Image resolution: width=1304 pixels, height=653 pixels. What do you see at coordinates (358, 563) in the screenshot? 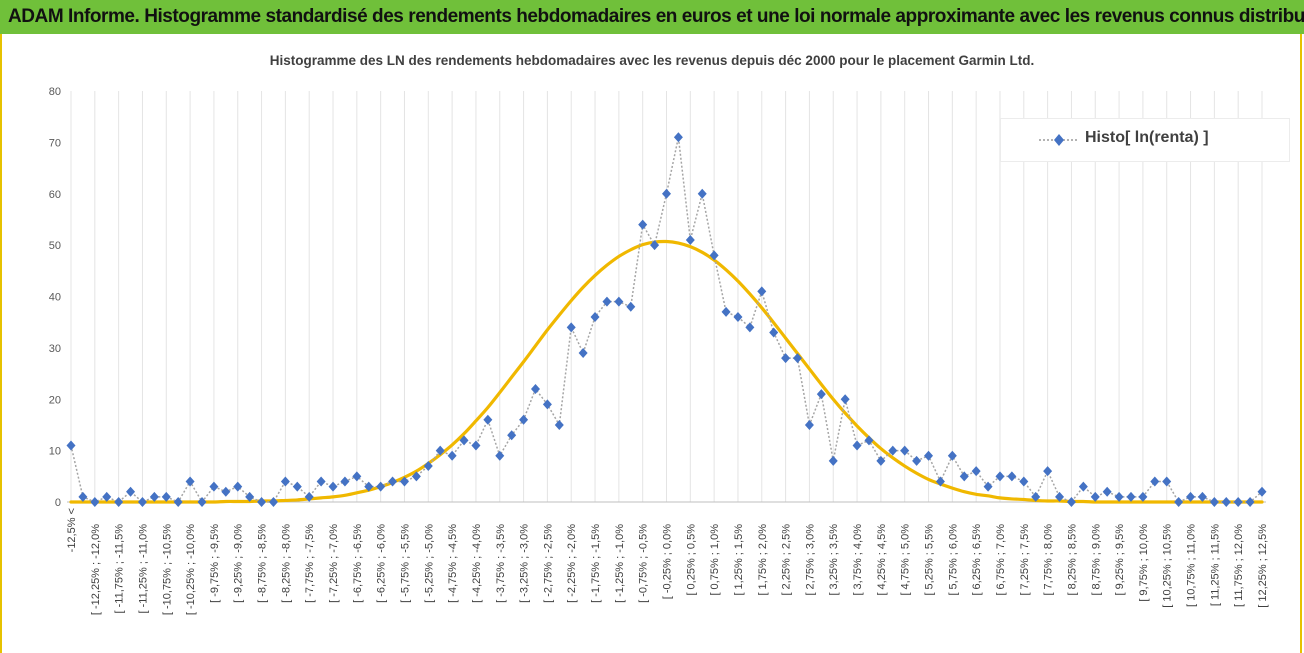
I see `x-tick-label: [ -6,75% ; -6,5%` at bounding box center [358, 563].